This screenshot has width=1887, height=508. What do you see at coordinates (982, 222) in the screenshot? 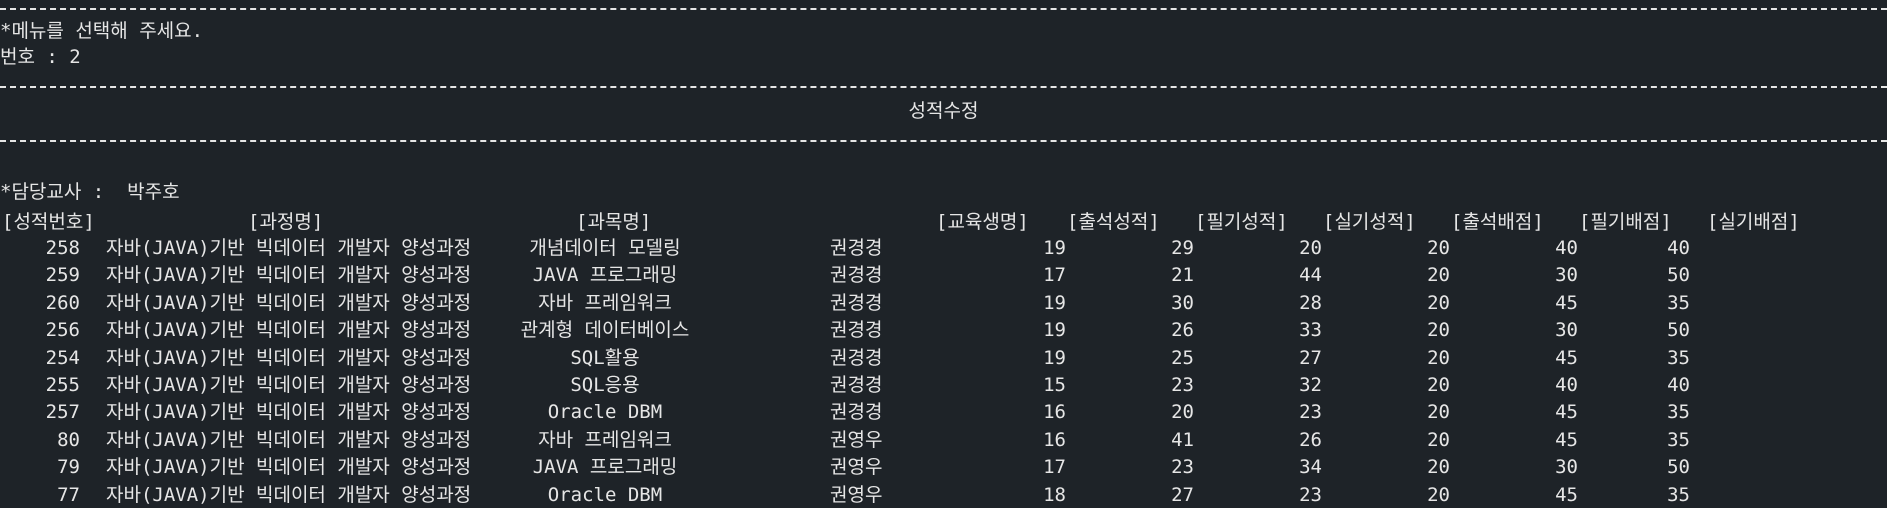
I see `header-student: [교육생명]` at bounding box center [982, 222].